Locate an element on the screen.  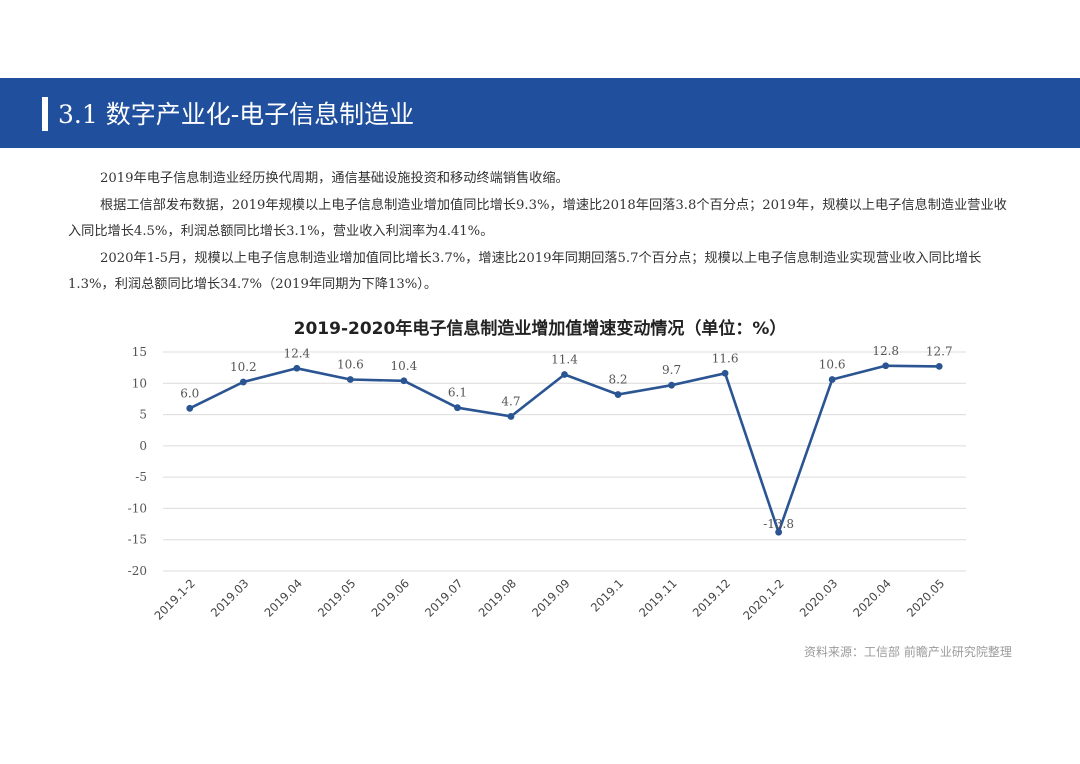
data-label: 4.7 is located at coordinates (510, 401).